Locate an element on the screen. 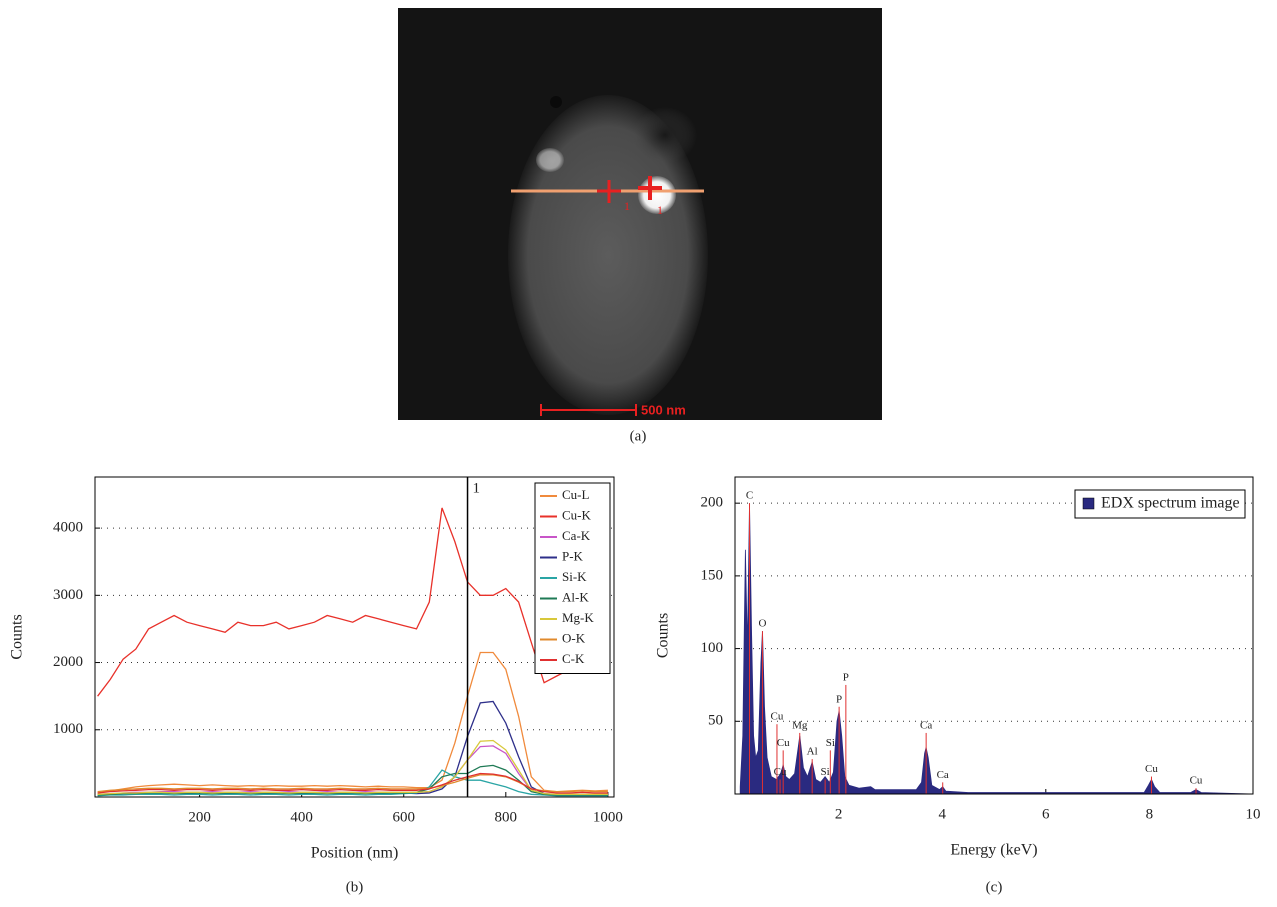  bright-particle is located at coordinates (657, 195).